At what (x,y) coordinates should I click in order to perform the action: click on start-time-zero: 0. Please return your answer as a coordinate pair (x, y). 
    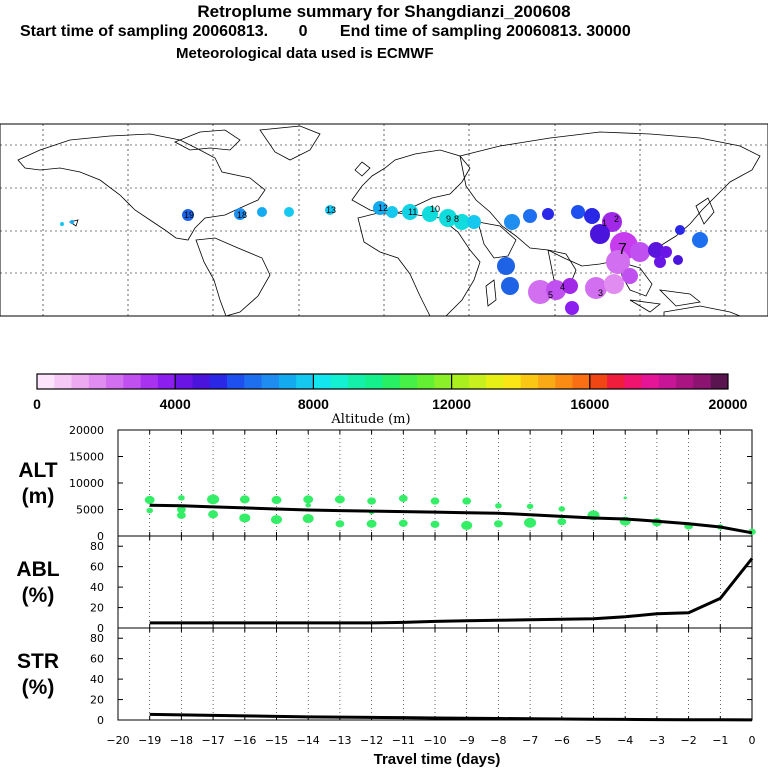
    Looking at the image, I should click on (303, 31).